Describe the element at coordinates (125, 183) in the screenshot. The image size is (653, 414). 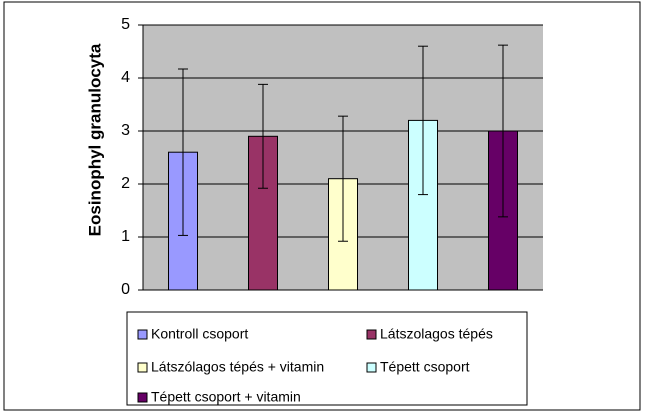
I see `y-tick-label: 2` at that location.